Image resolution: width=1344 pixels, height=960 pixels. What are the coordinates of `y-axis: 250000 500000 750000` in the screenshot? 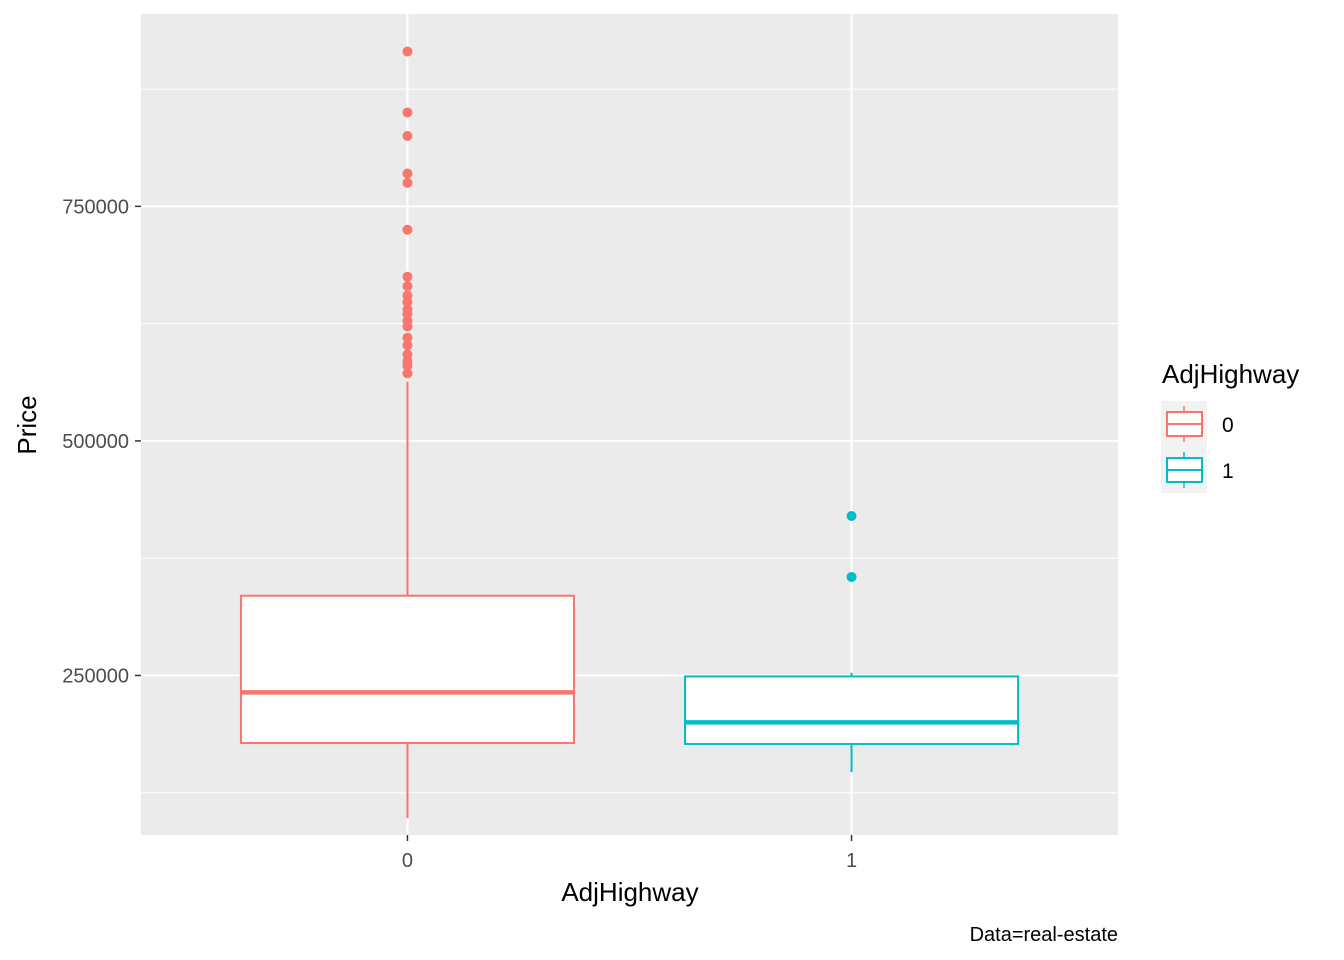 It's located at (101, 441).